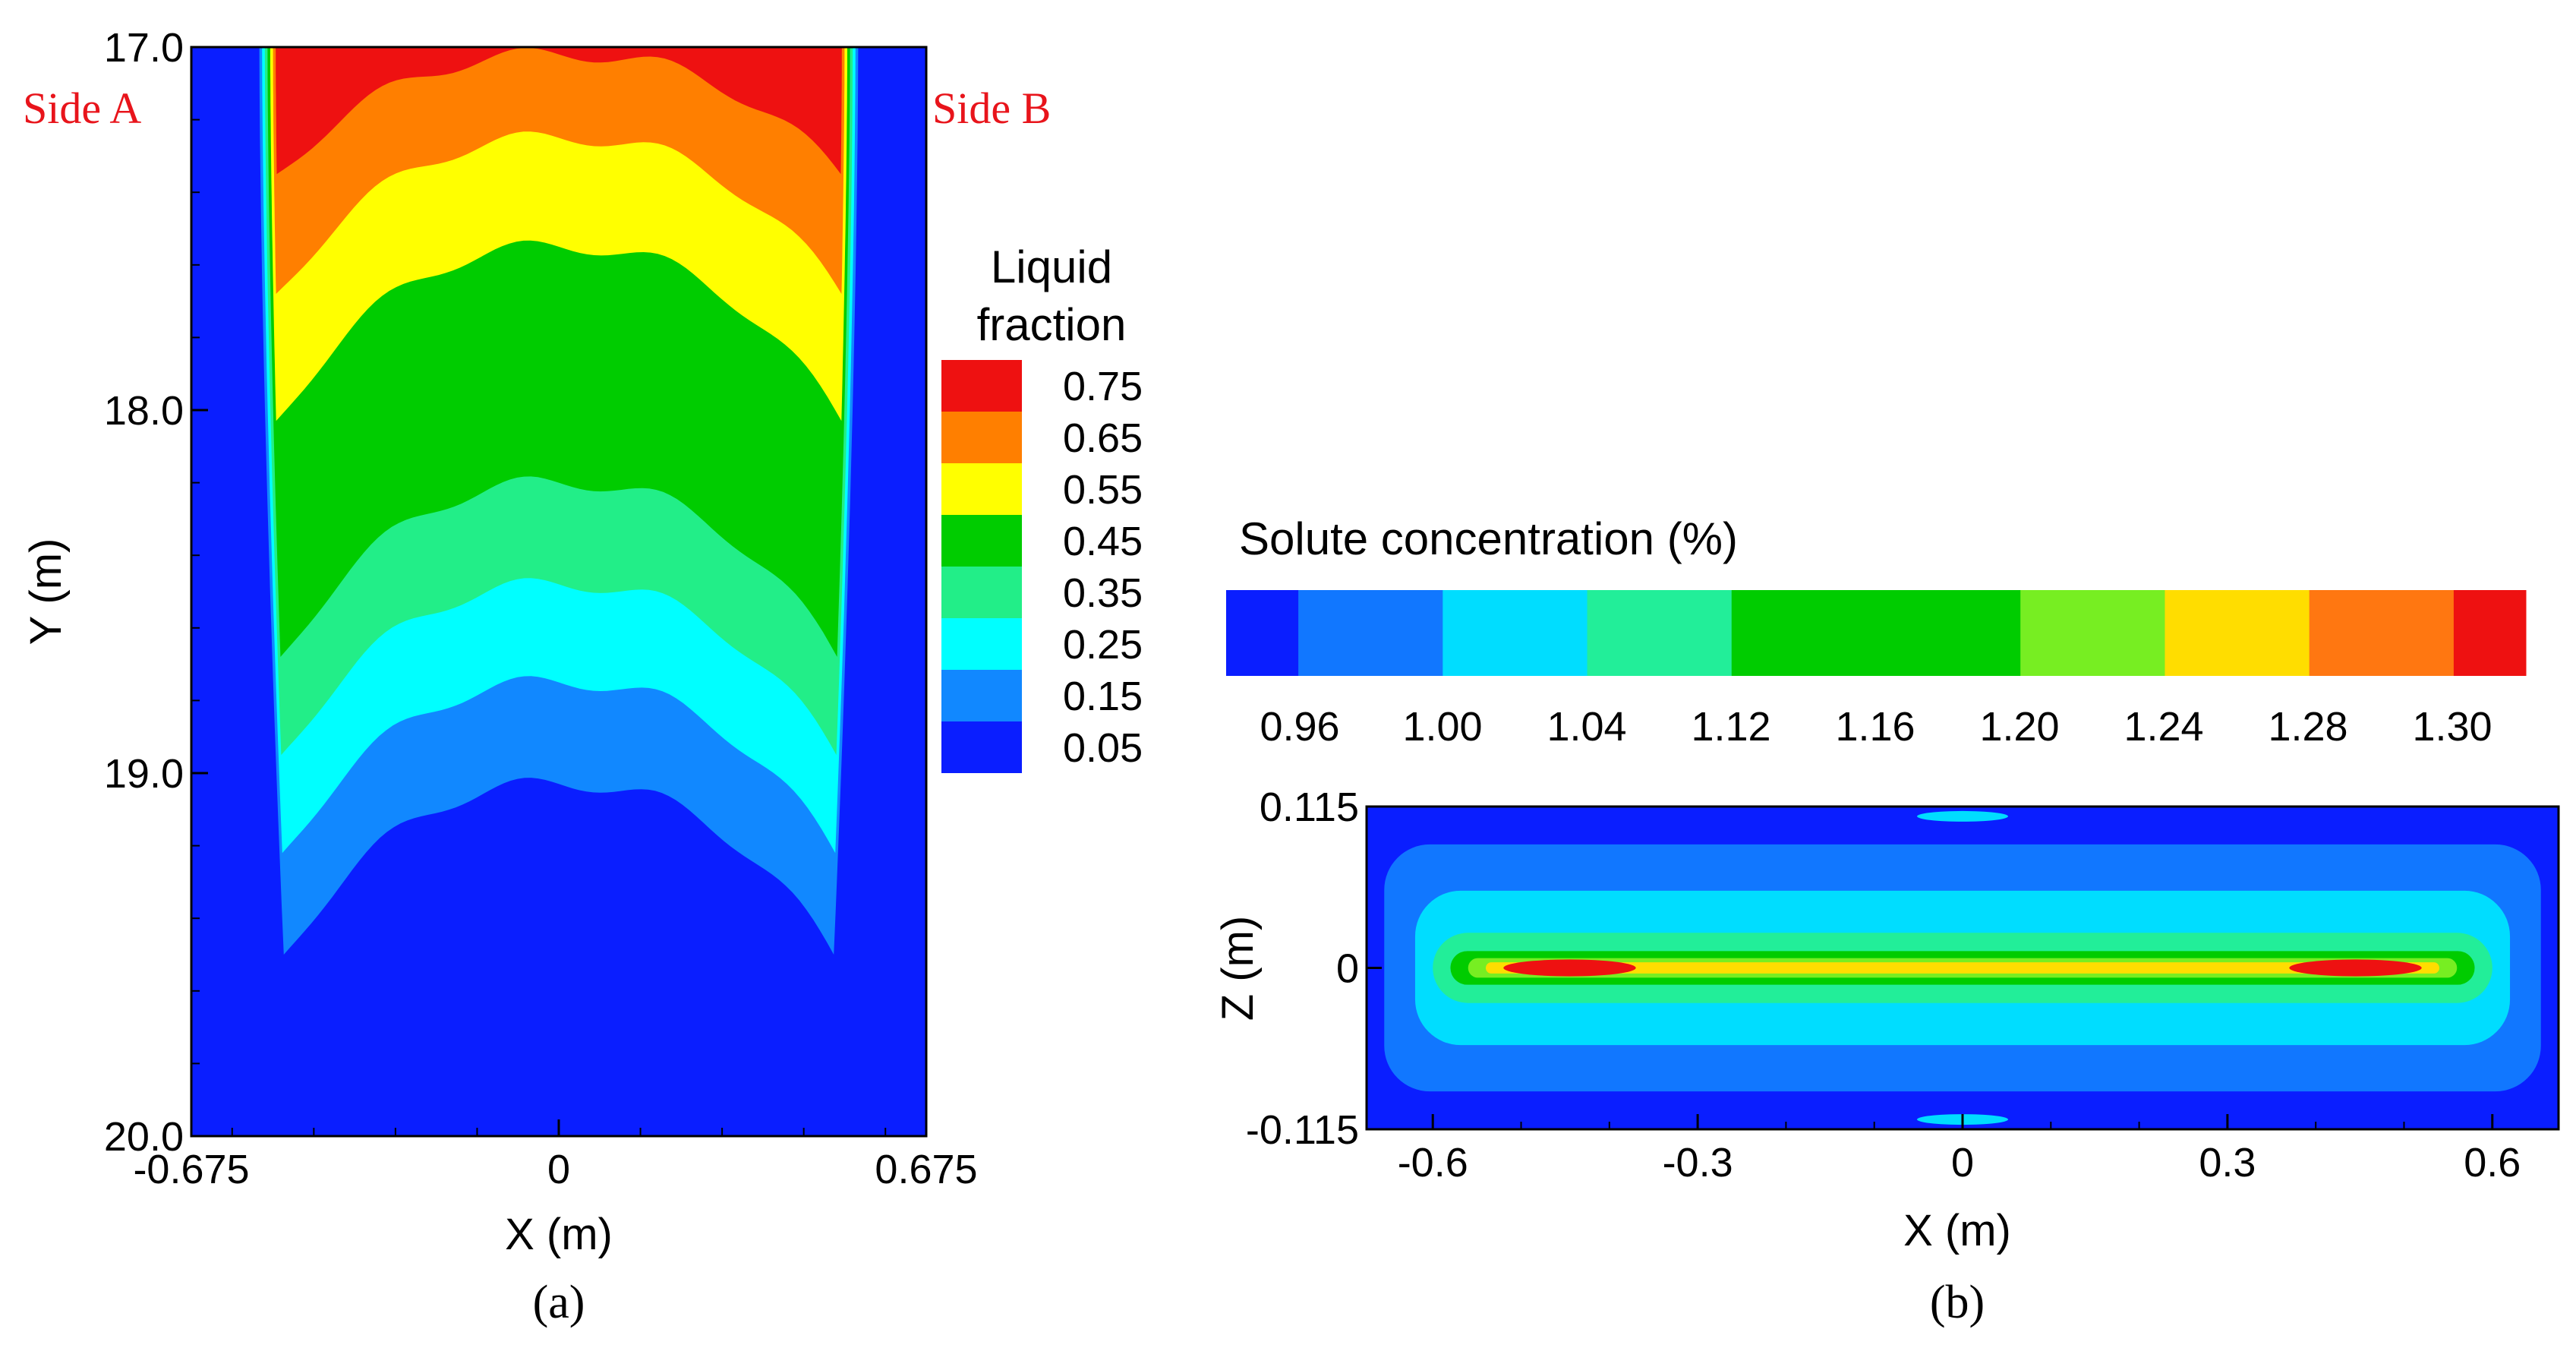 This screenshot has width=2576, height=1348. I want to click on solute-legend-label-1.12: 1.12, so click(1730, 727).